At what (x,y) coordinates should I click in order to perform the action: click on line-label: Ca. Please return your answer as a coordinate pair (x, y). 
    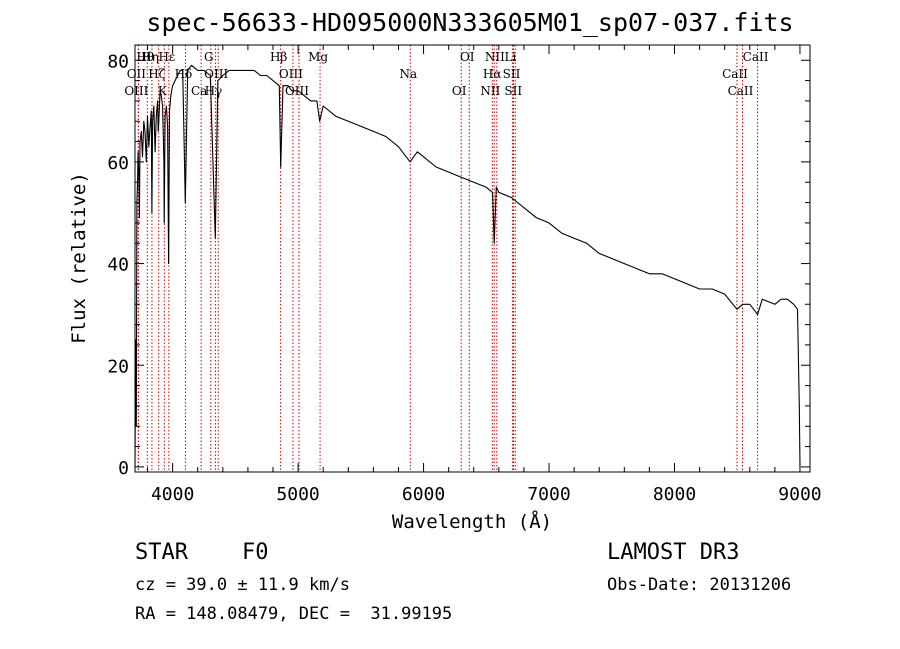
    Looking at the image, I should click on (199, 91).